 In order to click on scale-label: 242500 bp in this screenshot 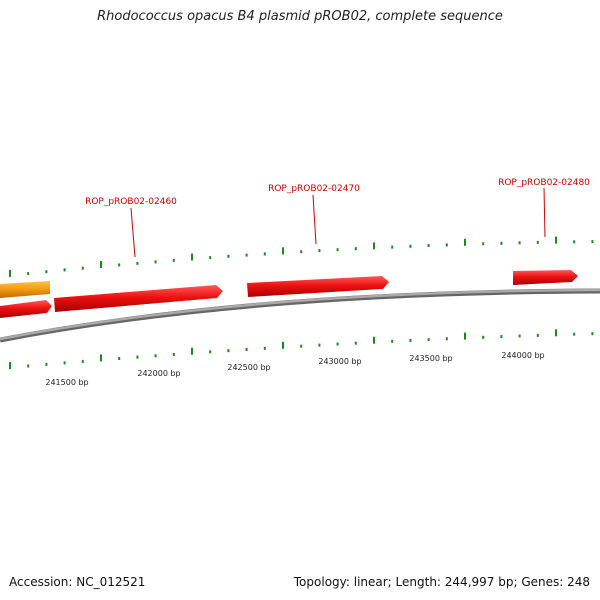, I will do `click(248, 367)`.